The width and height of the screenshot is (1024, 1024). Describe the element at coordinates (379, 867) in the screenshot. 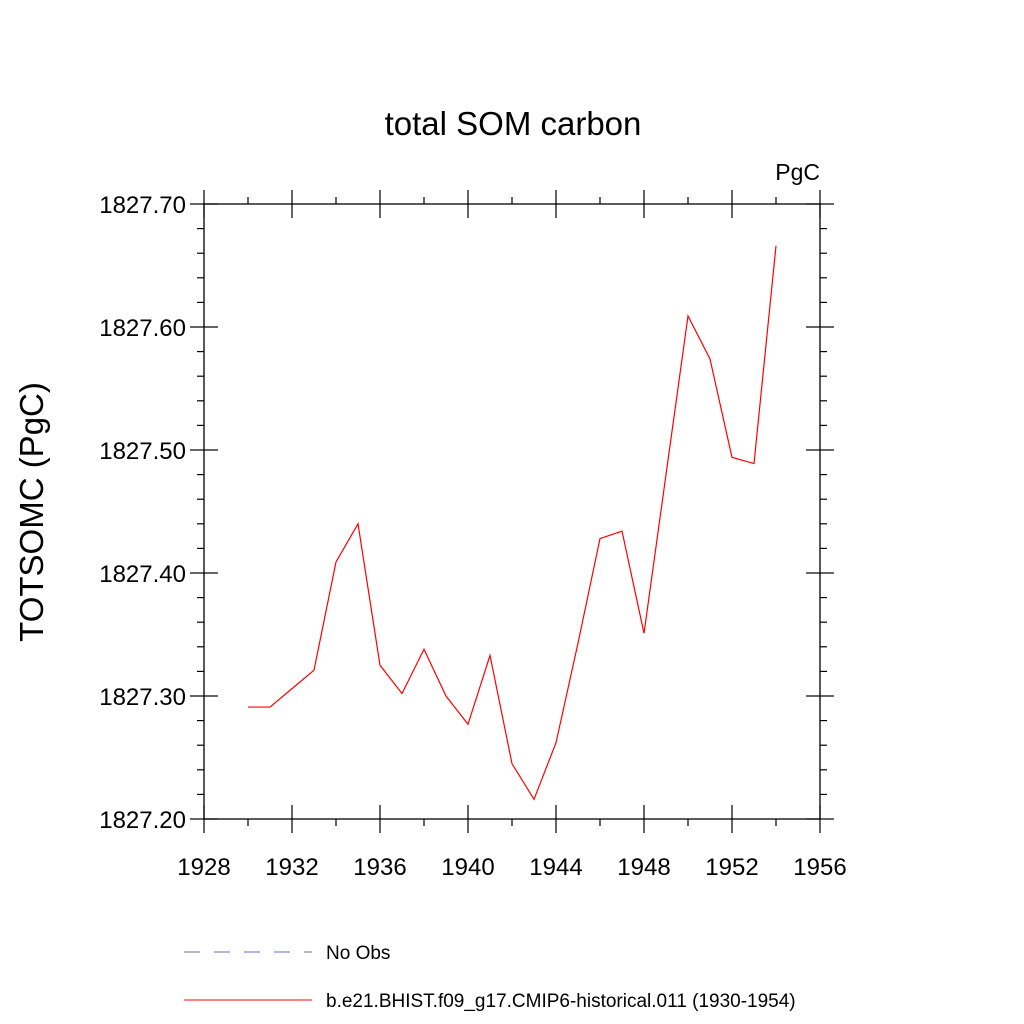

I see `x-tick-label: 1936` at that location.